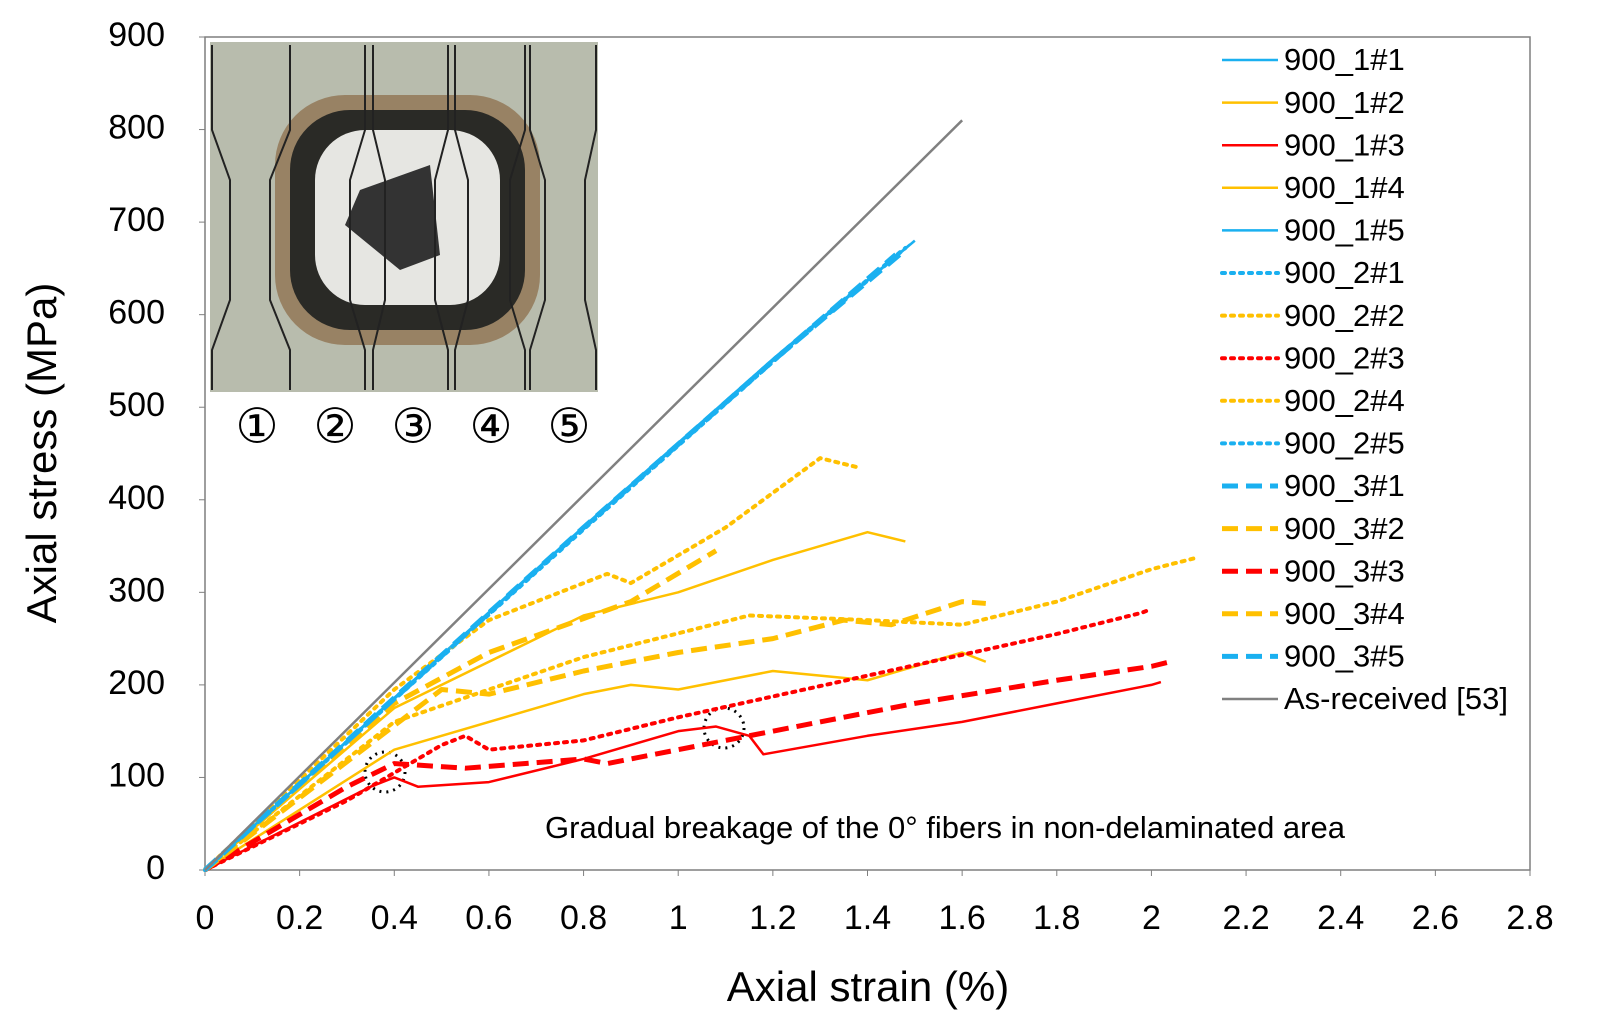 This screenshot has height=1035, width=1602. Describe the element at coordinates (1344, 613) in the screenshot. I see `legend-label: 900_3#4` at that location.